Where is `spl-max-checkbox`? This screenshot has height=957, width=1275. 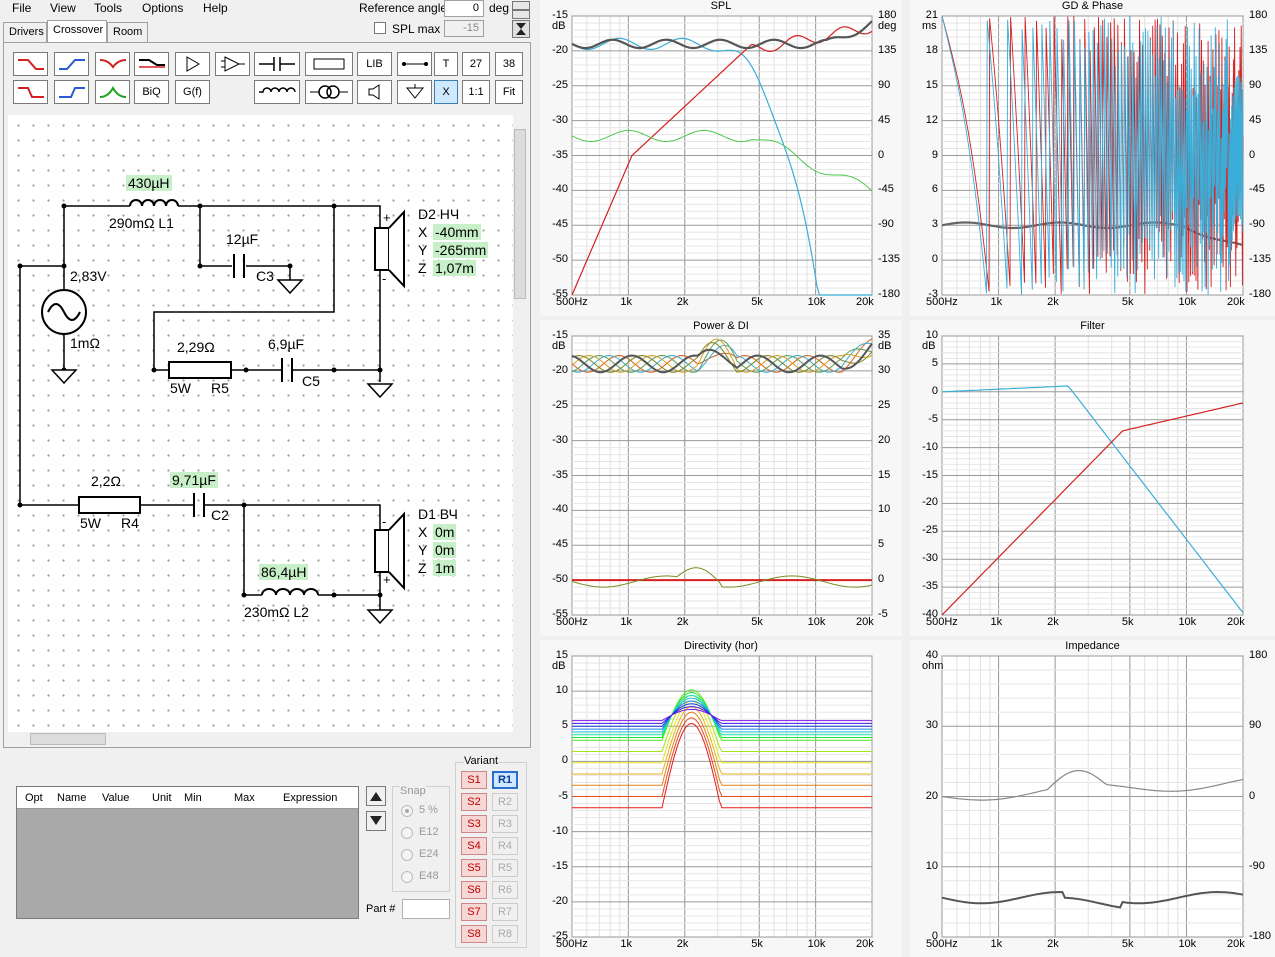
spl-max-checkbox is located at coordinates (380, 28).